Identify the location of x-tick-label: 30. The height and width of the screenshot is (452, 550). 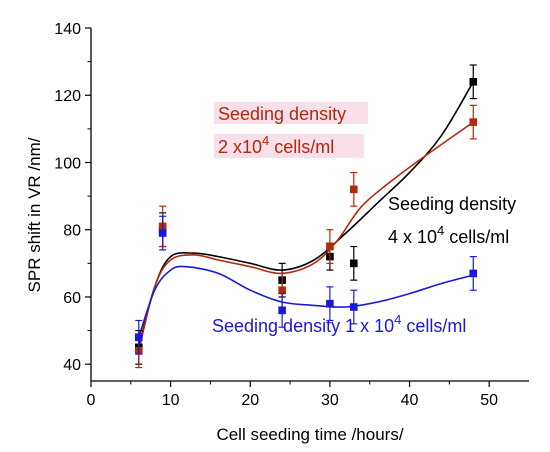
(330, 400).